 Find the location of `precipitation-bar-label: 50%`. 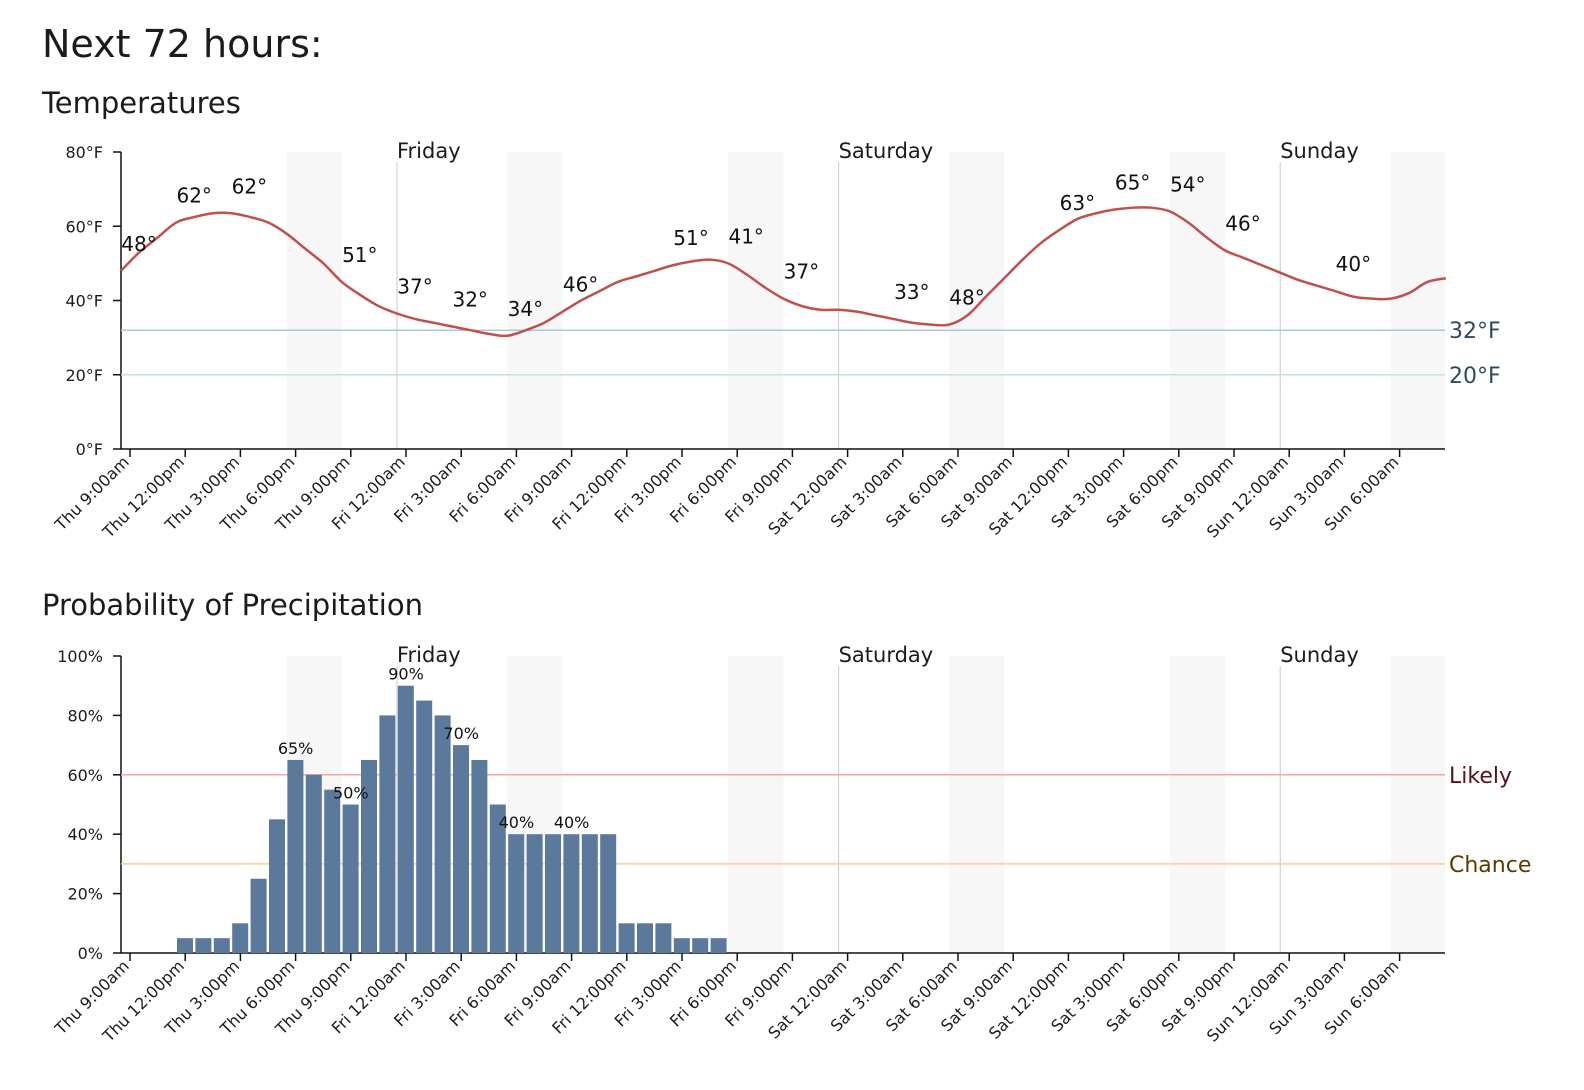

precipitation-bar-label: 50% is located at coordinates (351, 793).